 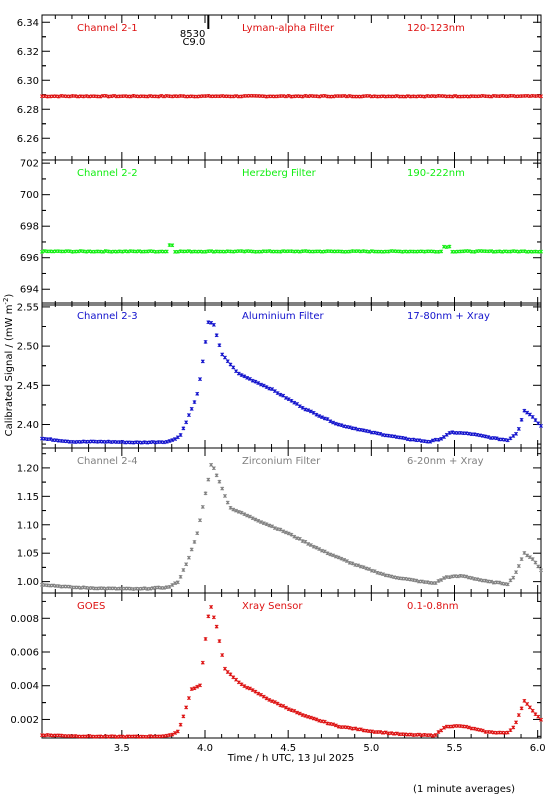 What do you see at coordinates (28, 386) in the screenshot?
I see `y-tick-label: 2.45` at bounding box center [28, 386].